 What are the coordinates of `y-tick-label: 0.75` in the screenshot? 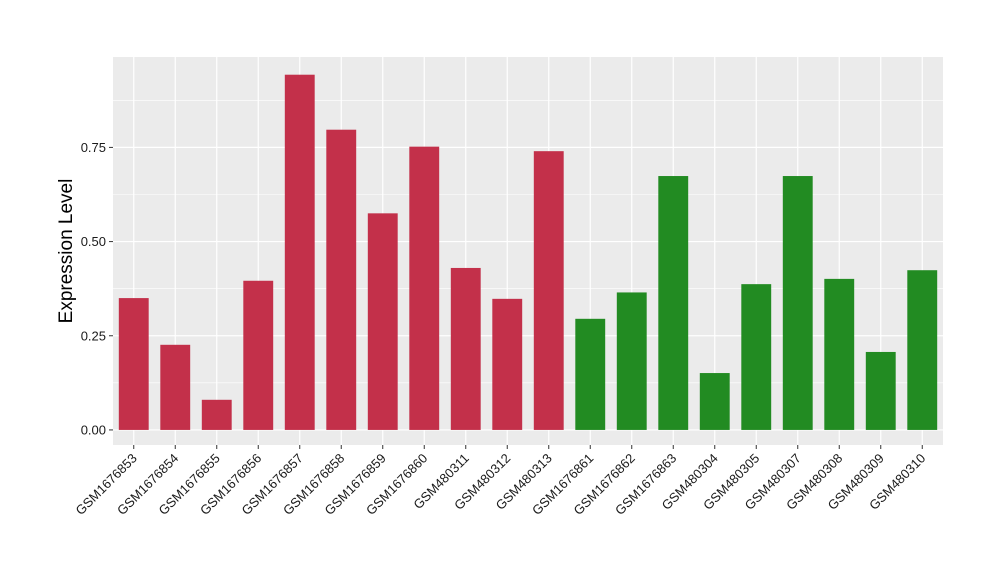 It's located at (93, 147).